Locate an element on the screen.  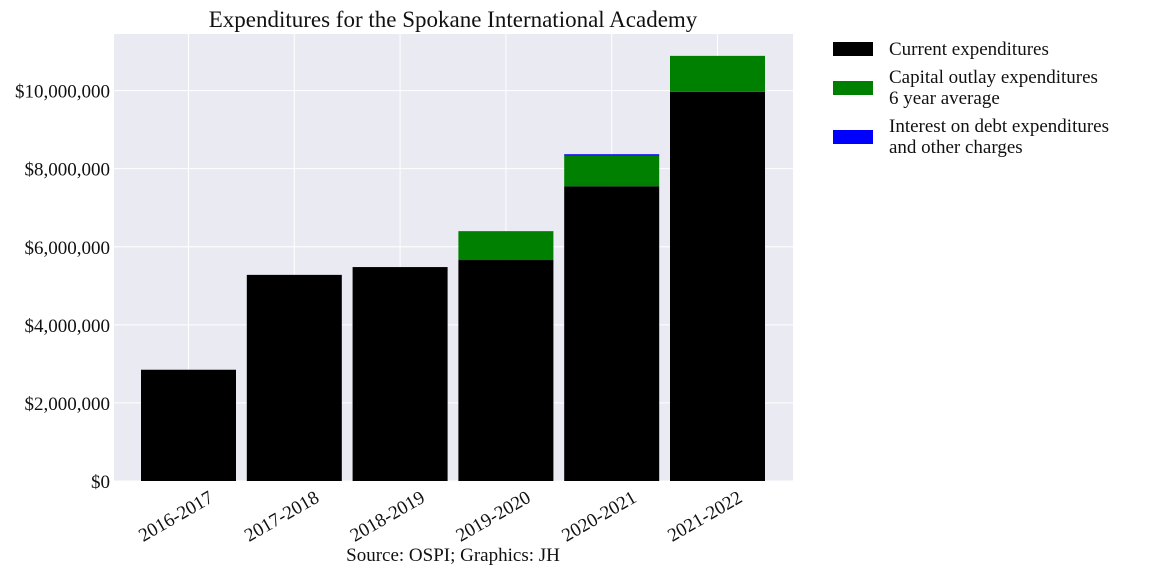
legend-label: Capital outlay expenditures is located at coordinates (993, 77).